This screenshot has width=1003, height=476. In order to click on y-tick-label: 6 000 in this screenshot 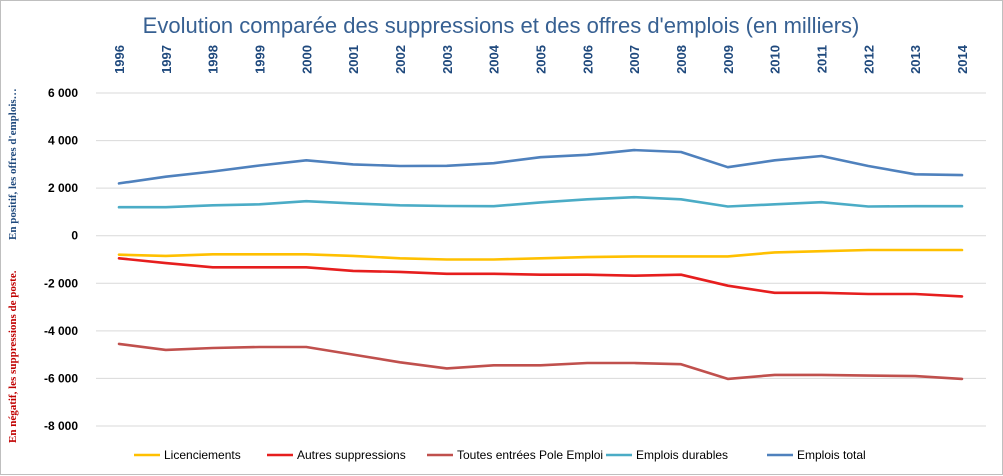, I will do `click(63, 93)`.